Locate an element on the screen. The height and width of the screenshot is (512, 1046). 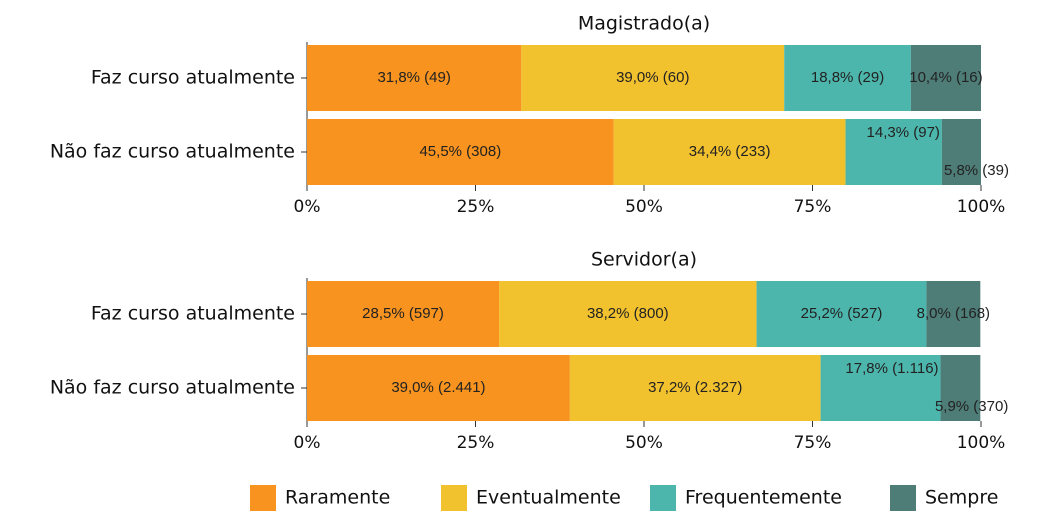
data-label: 5,9% (370) is located at coordinates (971, 406).